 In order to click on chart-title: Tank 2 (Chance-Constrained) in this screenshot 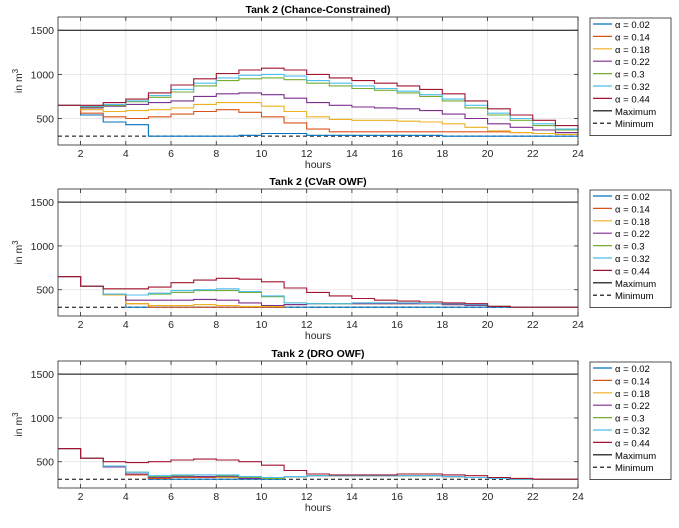, I will do `click(317, 10)`.